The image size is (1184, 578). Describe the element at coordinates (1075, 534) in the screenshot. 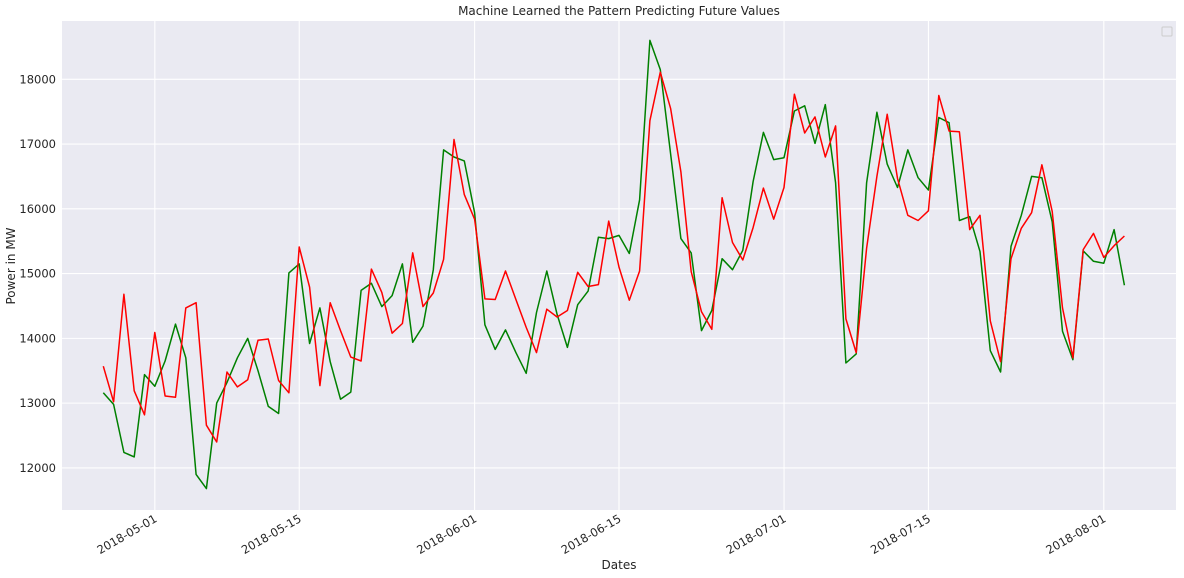

I see `x-tick-label: 2018-08-01` at that location.